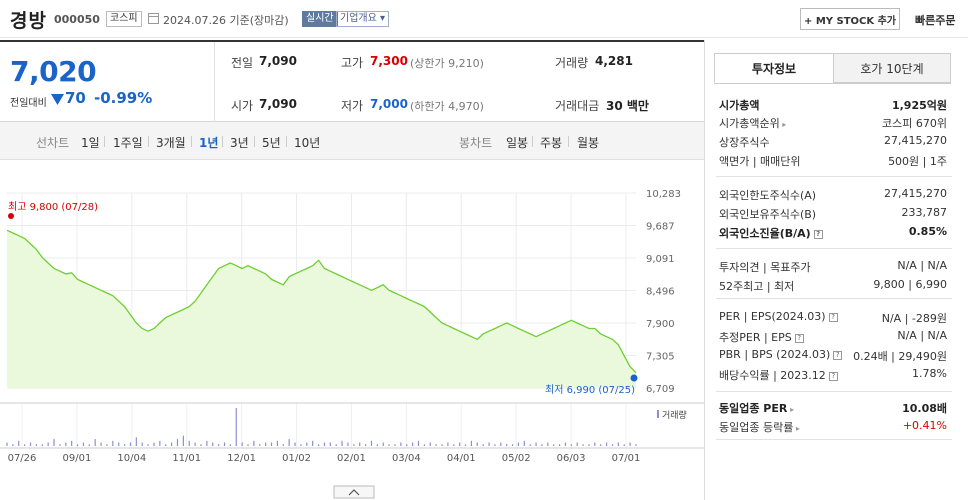 The width and height of the screenshot is (968, 500). Describe the element at coordinates (320, 19) in the screenshot. I see `realtime-badge: 실시간` at that location.